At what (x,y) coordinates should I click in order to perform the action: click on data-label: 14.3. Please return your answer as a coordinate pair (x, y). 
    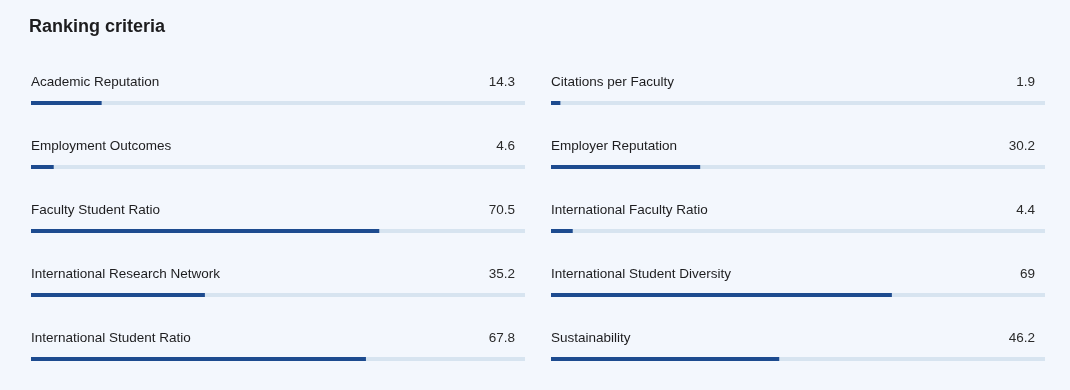
    Looking at the image, I should click on (501, 81).